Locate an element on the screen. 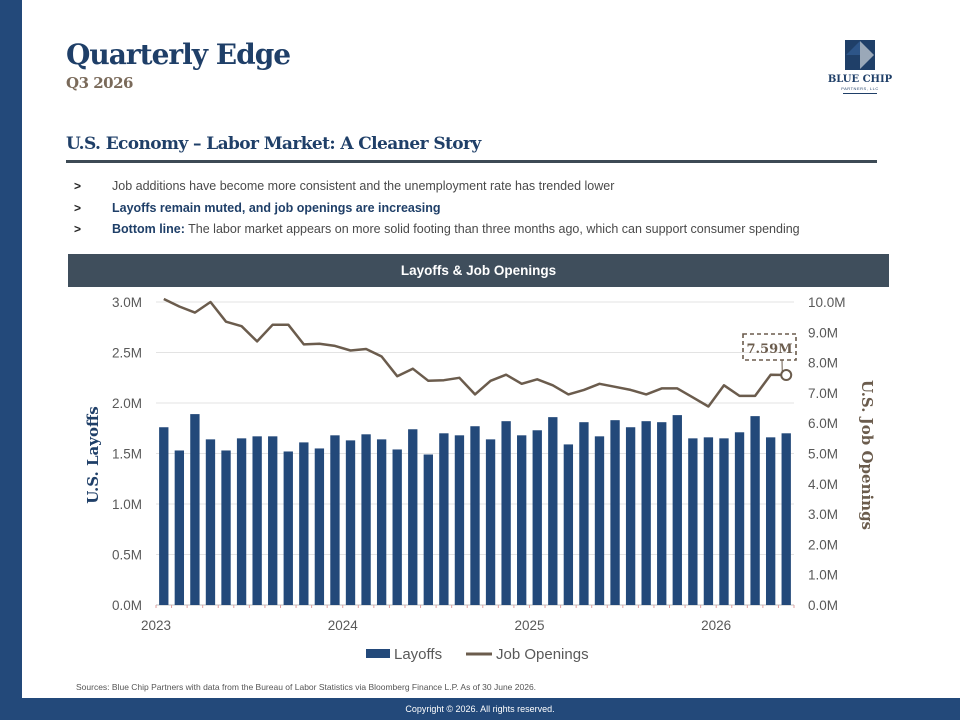  legend-label-job-openings: Job Openings is located at coordinates (542, 654).